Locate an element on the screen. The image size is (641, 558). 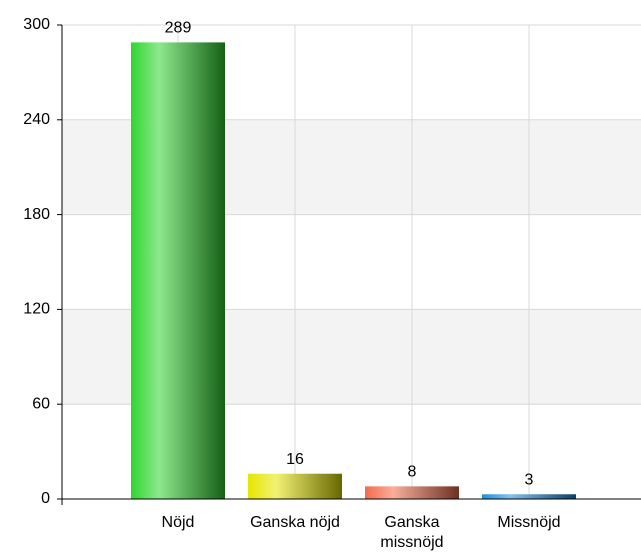
value-label: 289 is located at coordinates (178, 28).